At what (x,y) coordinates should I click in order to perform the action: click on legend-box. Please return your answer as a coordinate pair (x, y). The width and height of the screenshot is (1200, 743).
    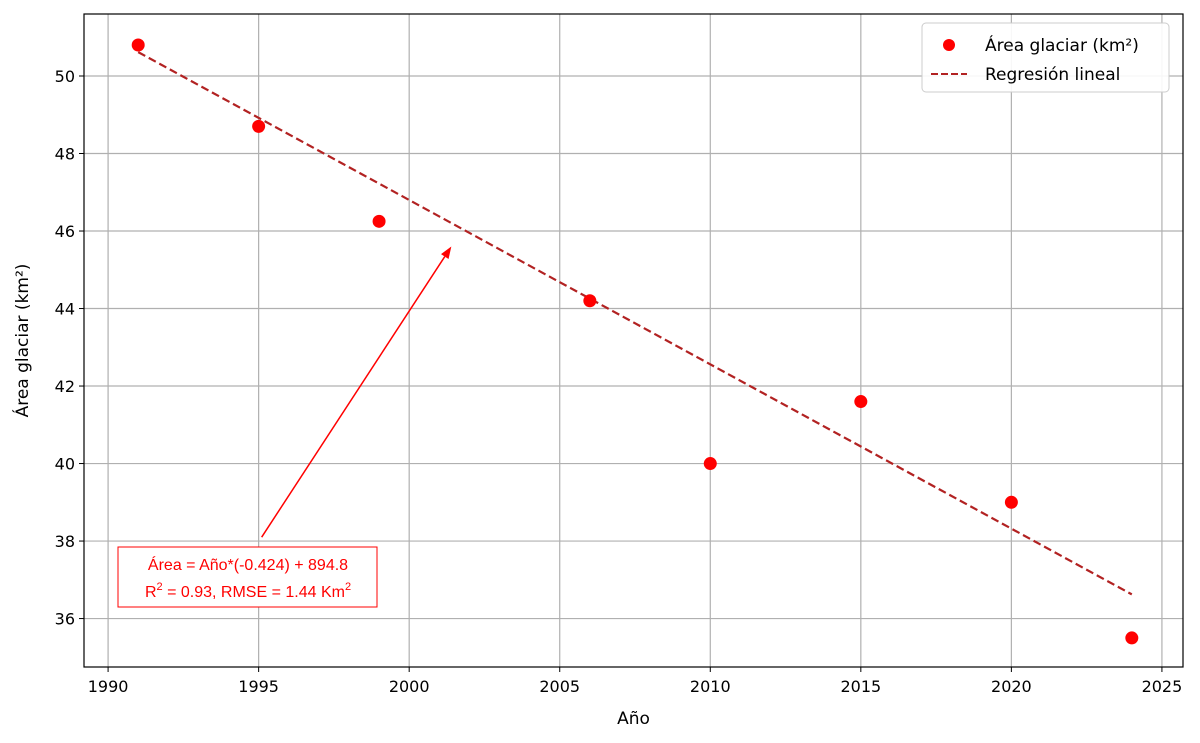
    Looking at the image, I should click on (1045, 57).